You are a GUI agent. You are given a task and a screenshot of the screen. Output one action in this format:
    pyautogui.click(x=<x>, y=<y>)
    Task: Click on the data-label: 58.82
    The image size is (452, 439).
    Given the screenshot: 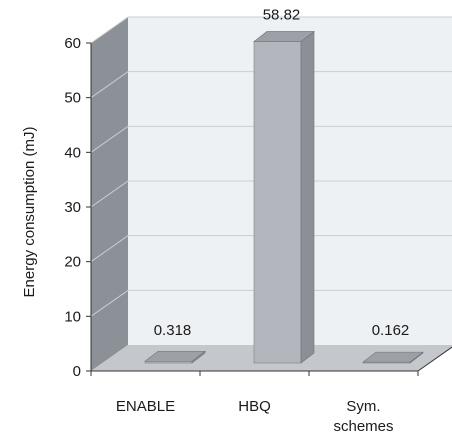 What is the action you would take?
    pyautogui.click(x=282, y=14)
    